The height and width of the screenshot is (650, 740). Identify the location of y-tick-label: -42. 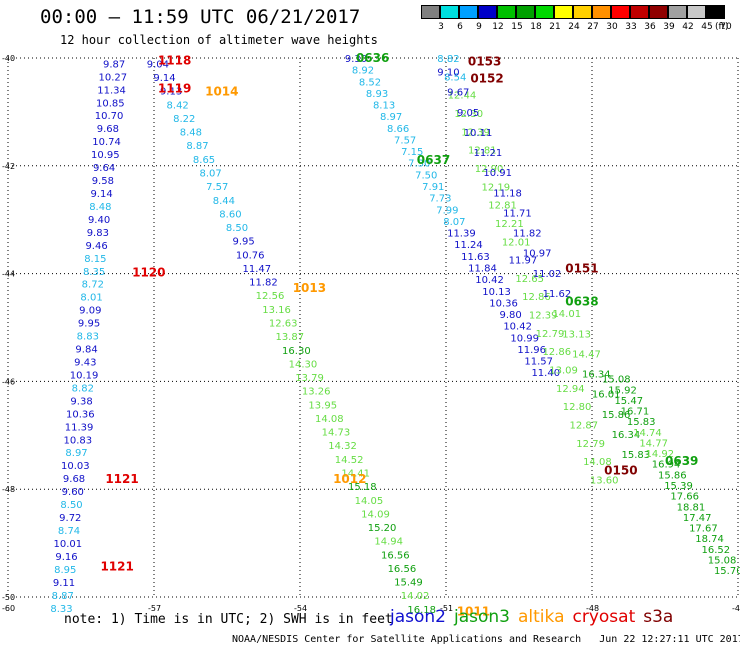
(8, 166).